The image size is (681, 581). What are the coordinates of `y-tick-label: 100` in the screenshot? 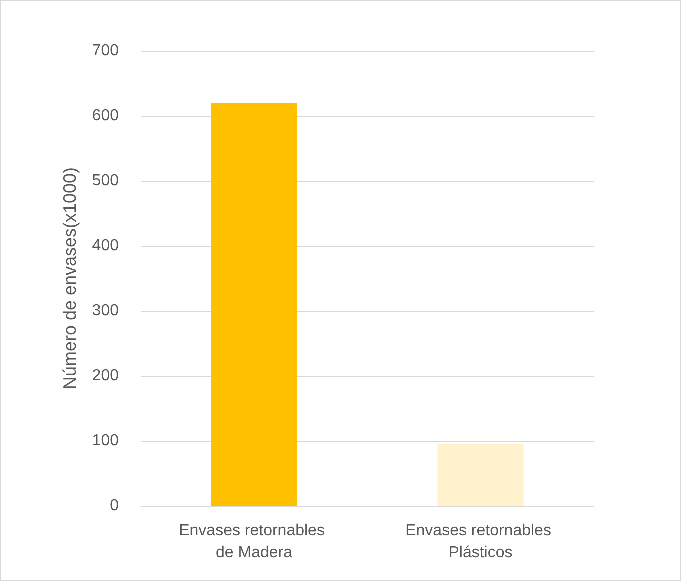 It's located at (106, 441).